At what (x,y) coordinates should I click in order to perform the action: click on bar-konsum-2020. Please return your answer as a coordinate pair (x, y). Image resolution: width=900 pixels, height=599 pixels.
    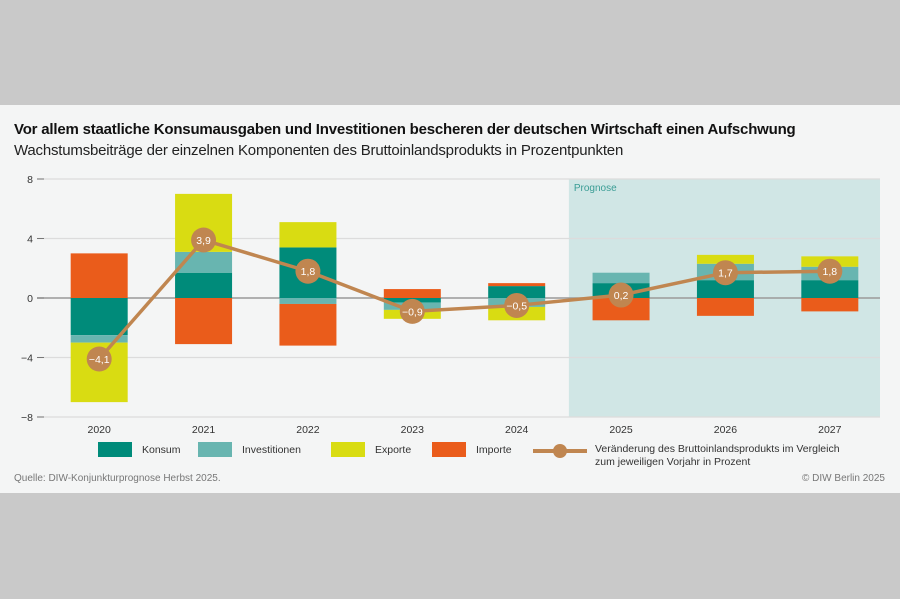
    Looking at the image, I should click on (99, 317).